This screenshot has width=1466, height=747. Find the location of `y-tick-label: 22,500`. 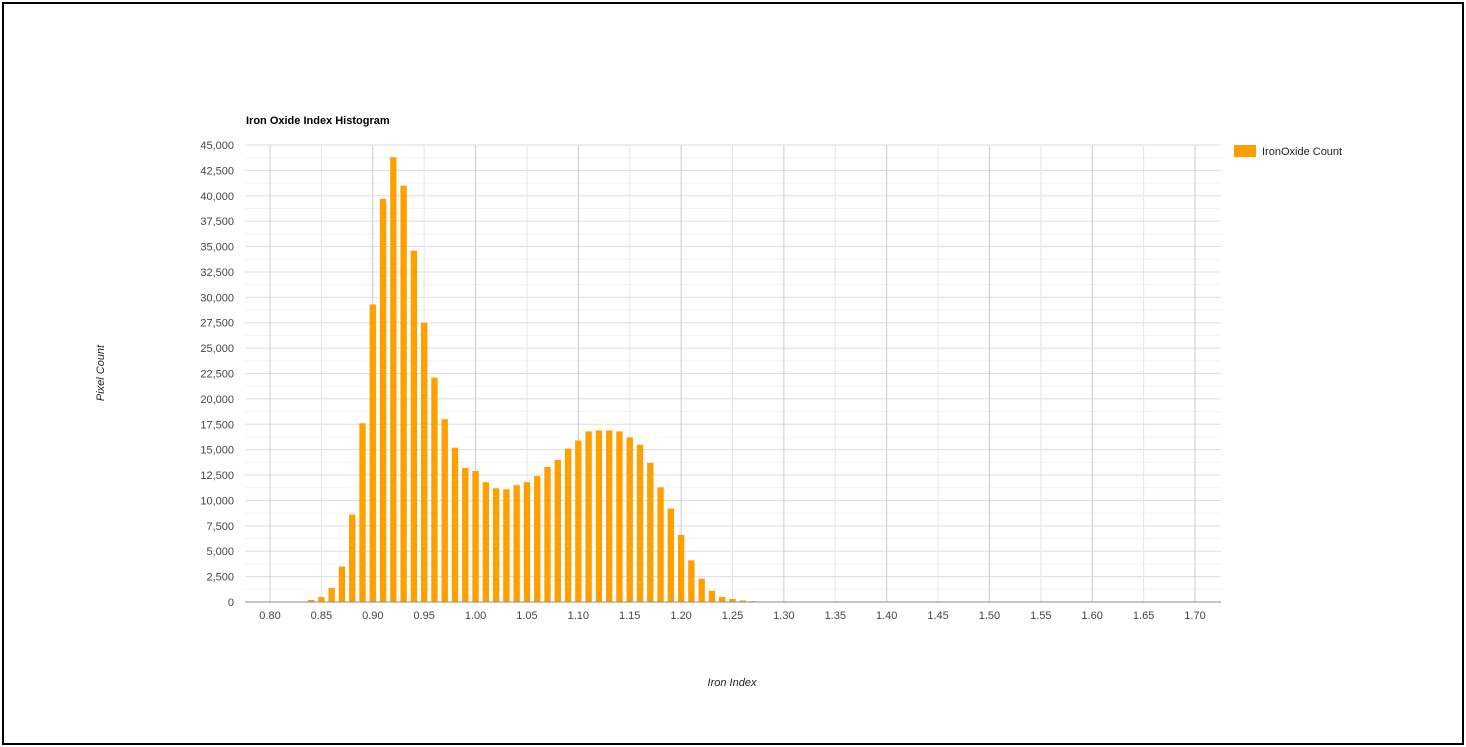

y-tick-label: 22,500 is located at coordinates (217, 375).